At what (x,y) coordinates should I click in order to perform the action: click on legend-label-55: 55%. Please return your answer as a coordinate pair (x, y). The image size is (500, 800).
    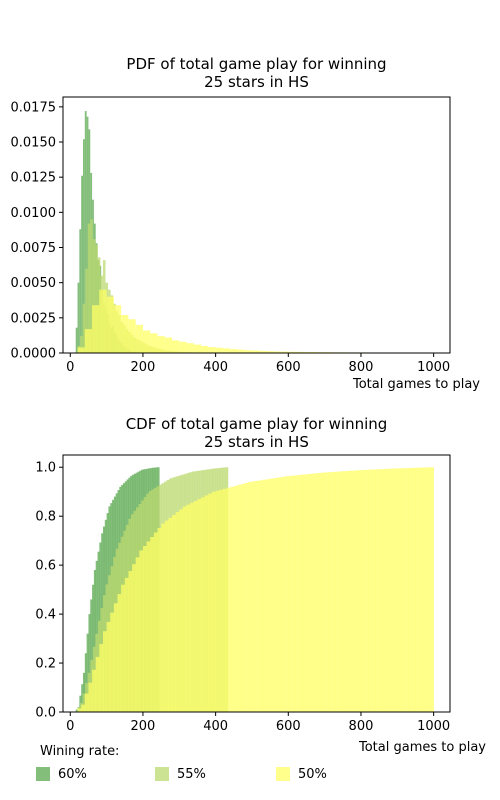
    Looking at the image, I should click on (191, 774).